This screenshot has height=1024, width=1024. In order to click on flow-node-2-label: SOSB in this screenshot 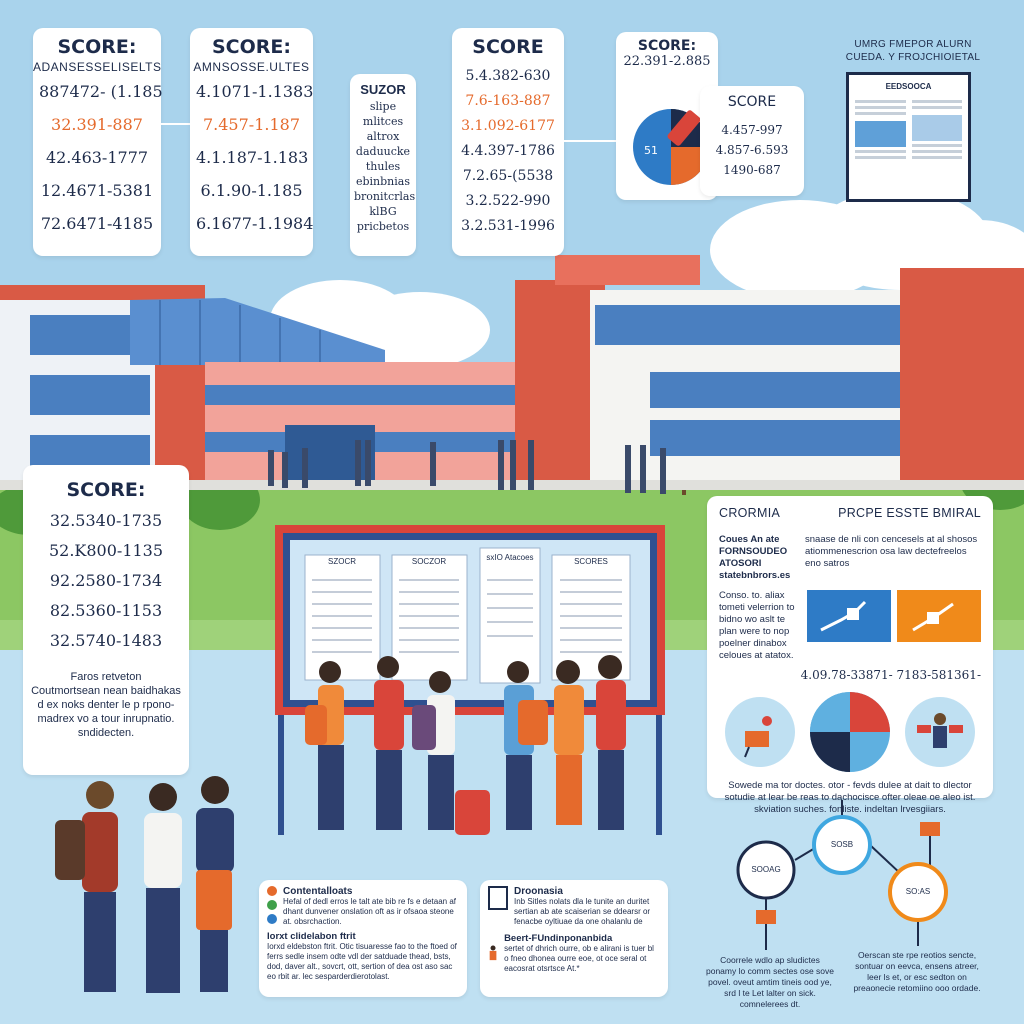, I will do `click(842, 844)`.